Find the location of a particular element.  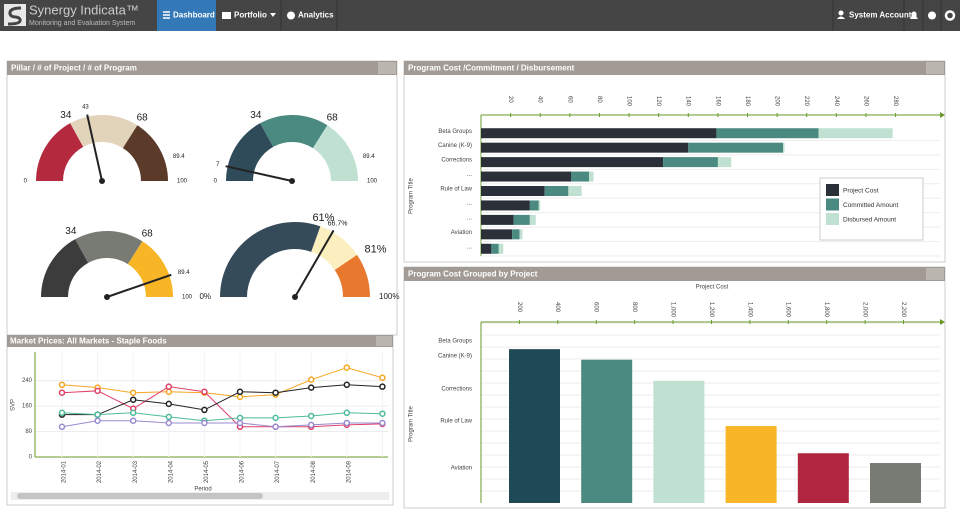

scrollbar-thumb is located at coordinates (140, 496).